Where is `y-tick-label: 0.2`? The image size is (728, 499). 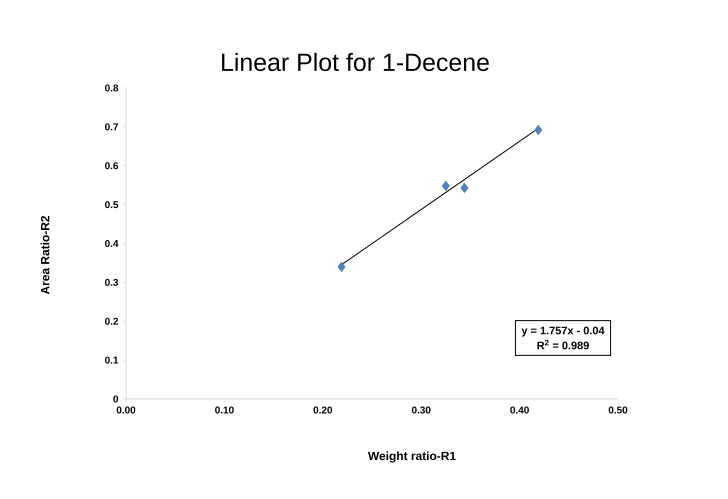 y-tick-label: 0.2 is located at coordinates (111, 321).